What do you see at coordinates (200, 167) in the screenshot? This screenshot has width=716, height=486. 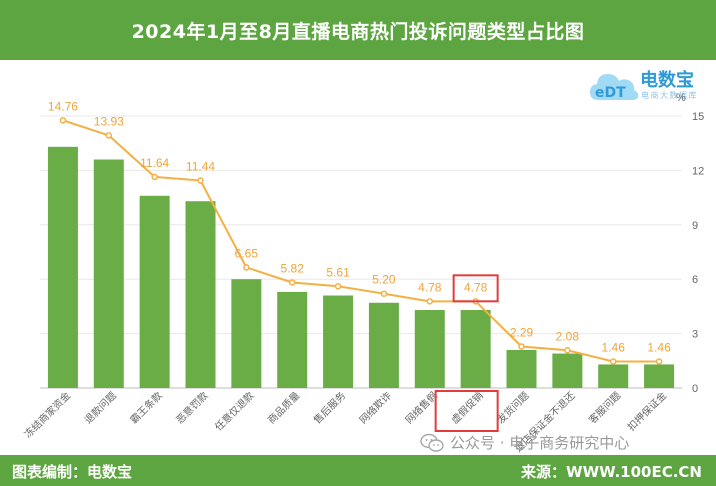 I see `data-label-4: 11.44` at bounding box center [200, 167].